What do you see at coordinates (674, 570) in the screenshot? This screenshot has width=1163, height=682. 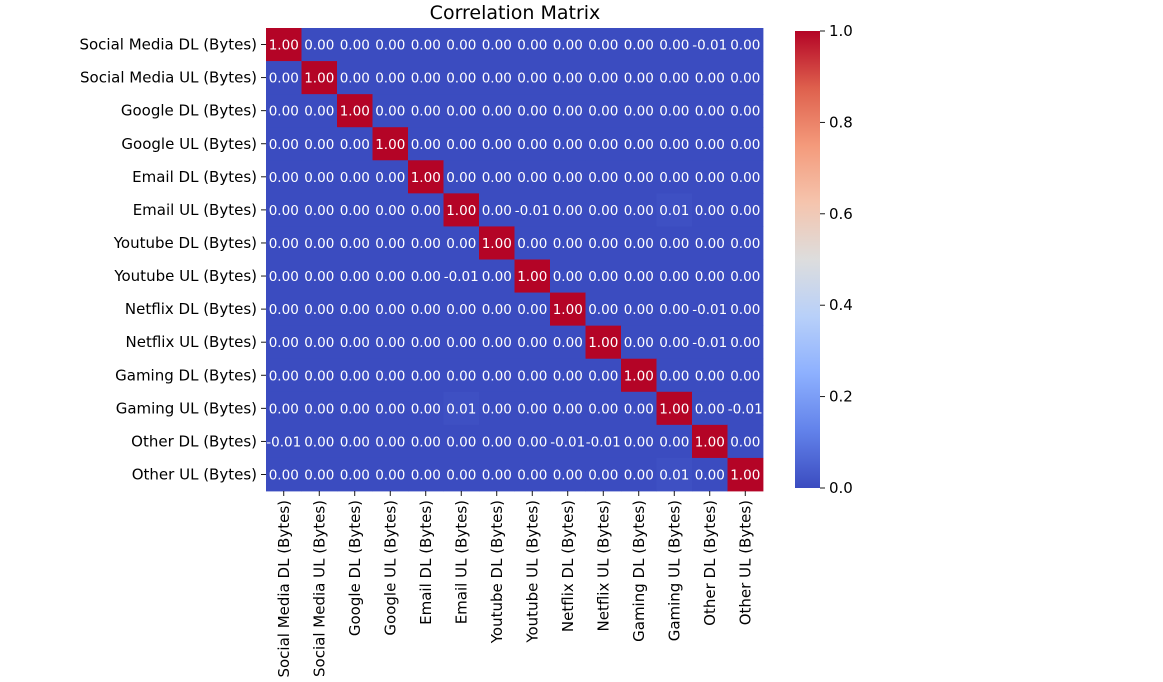 I see `x-tick-label: Gaming UL (Bytes)` at bounding box center [674, 570].